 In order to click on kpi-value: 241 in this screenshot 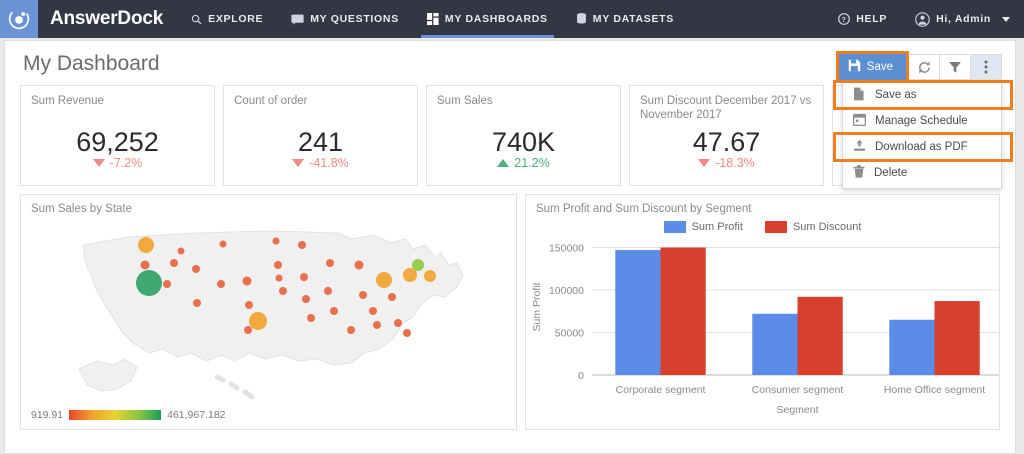, I will do `click(320, 142)`.